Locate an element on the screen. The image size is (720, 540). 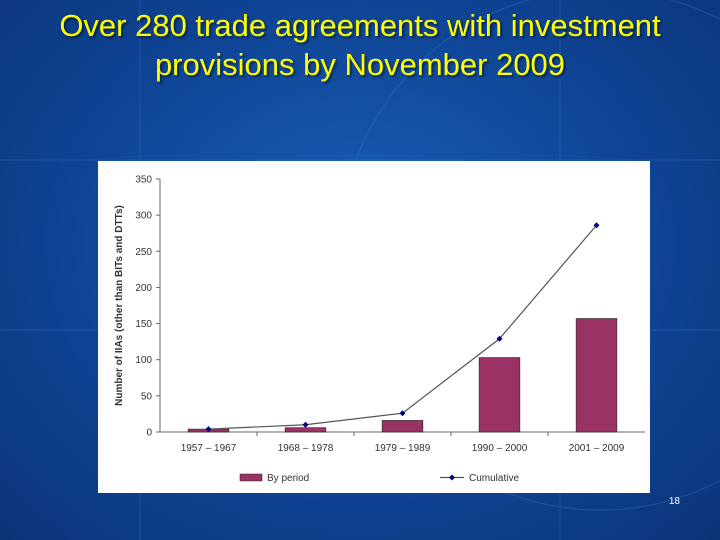
legend-swatch-by-period is located at coordinates (251, 477).